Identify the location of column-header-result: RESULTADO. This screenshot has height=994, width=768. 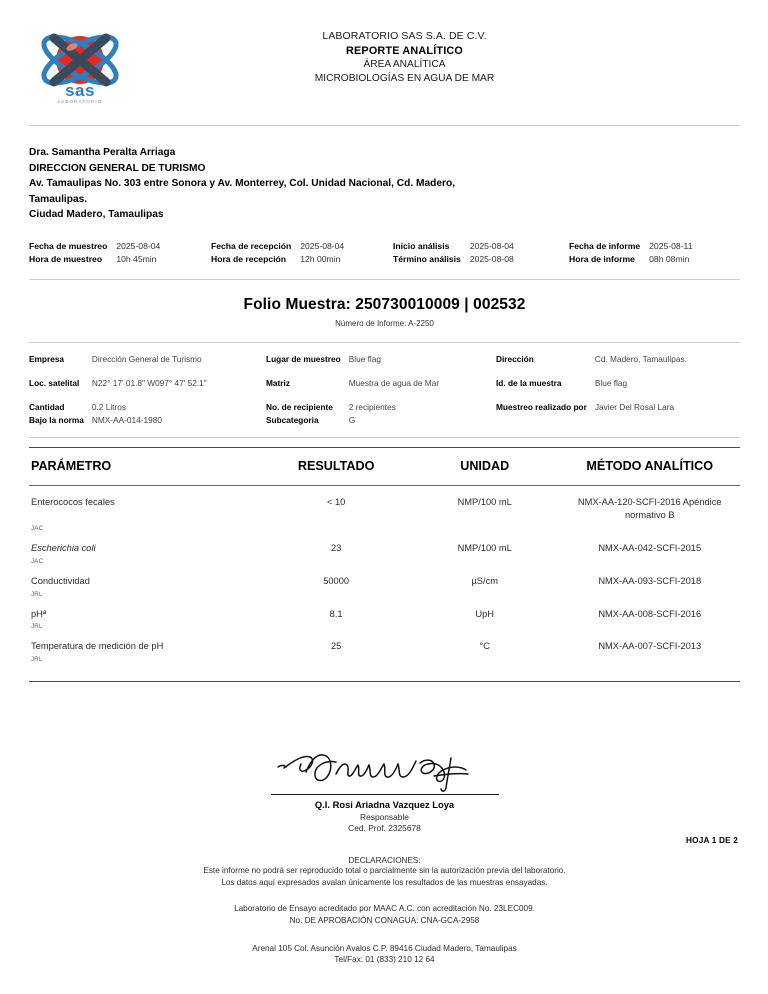
(336, 466).